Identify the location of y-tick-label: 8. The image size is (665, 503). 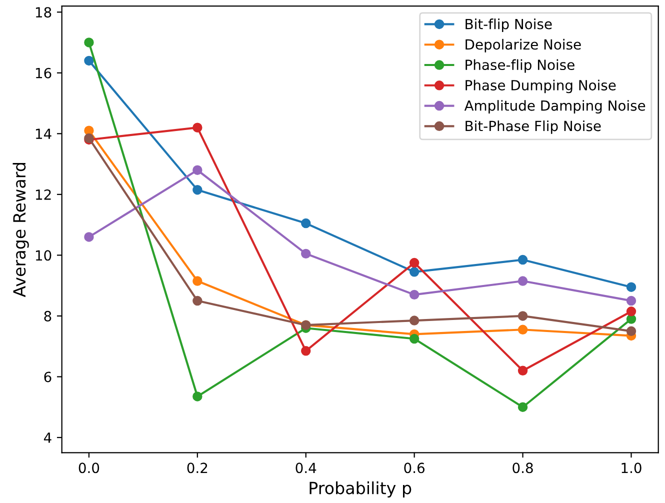
(48, 316).